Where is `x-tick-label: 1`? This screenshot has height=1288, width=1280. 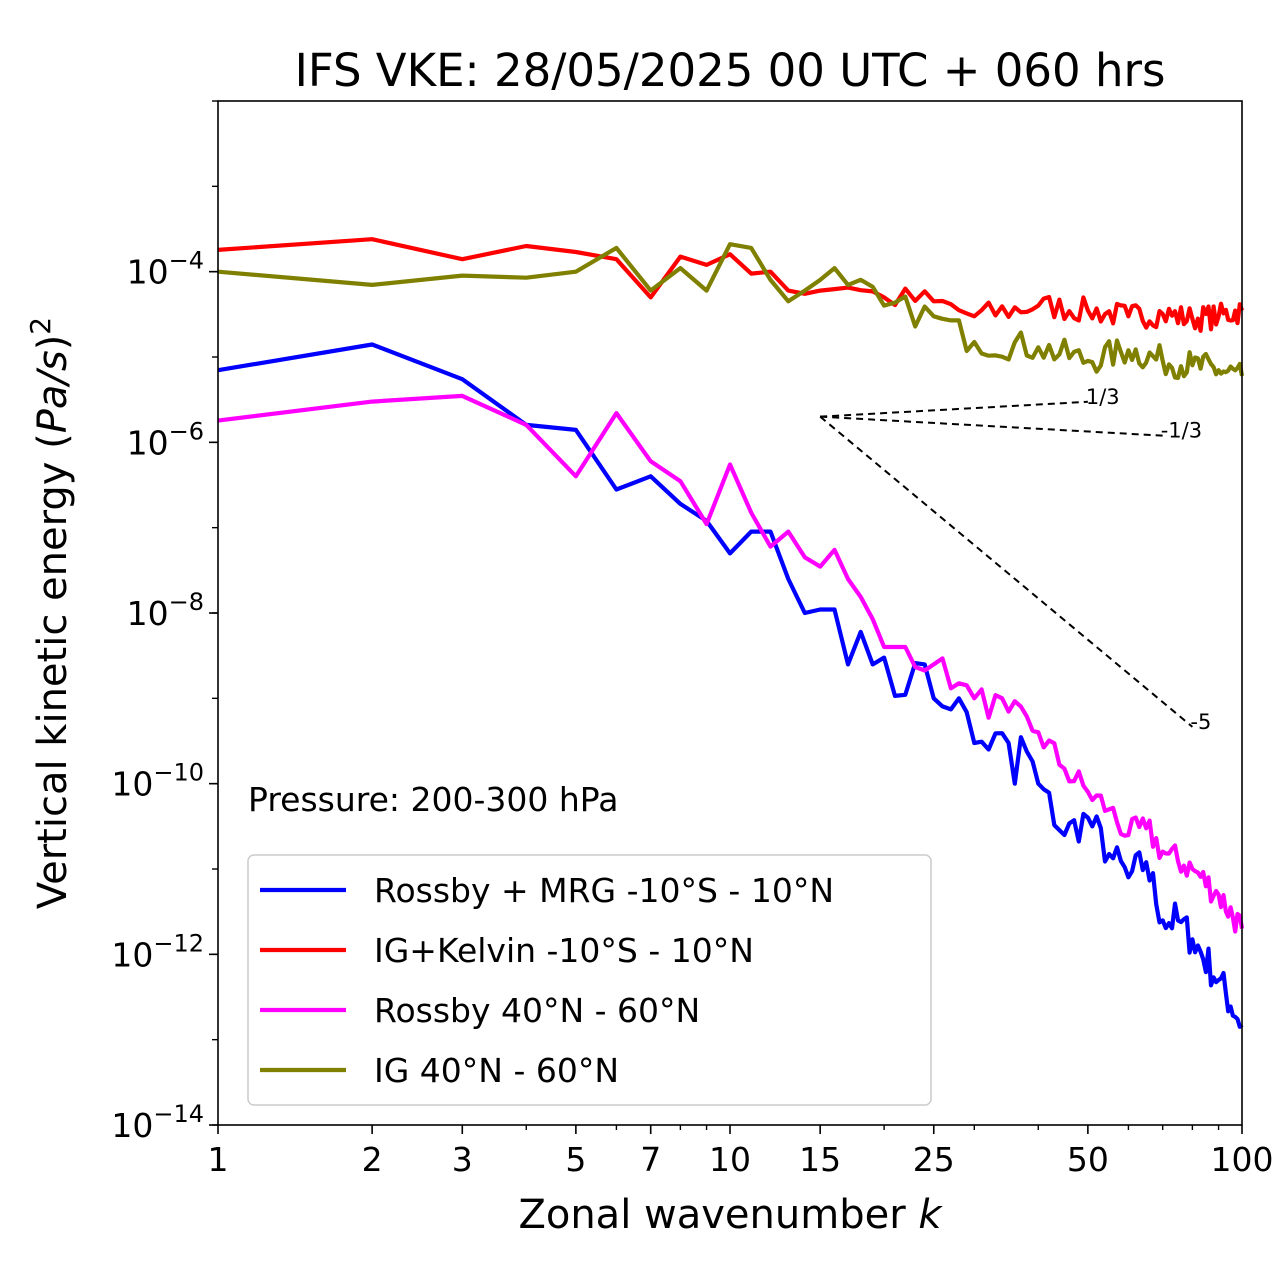 x-tick-label: 1 is located at coordinates (218, 1159).